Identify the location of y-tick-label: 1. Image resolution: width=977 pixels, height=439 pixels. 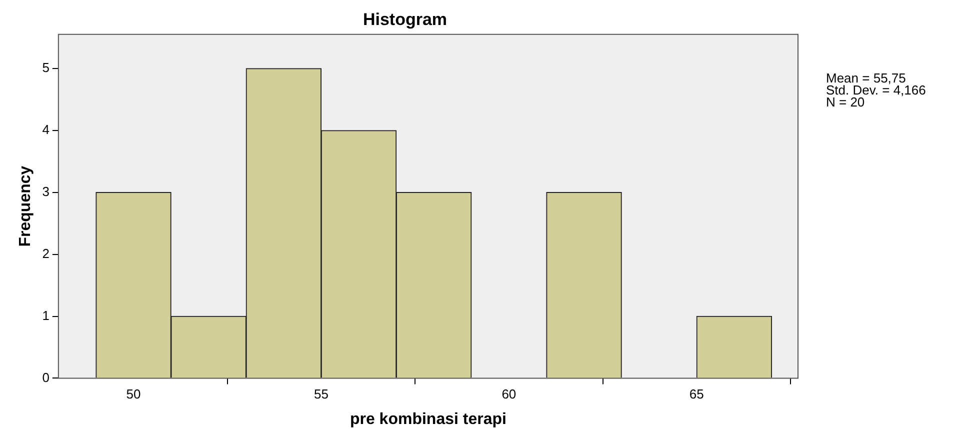
(46, 315).